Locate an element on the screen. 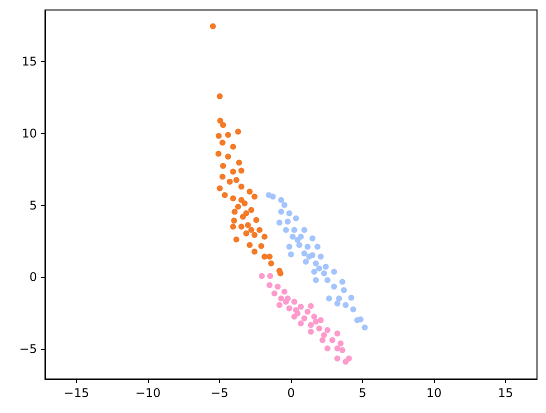 This screenshot has height=413, width=546. y-tick-label: 5 is located at coordinates (33, 205).